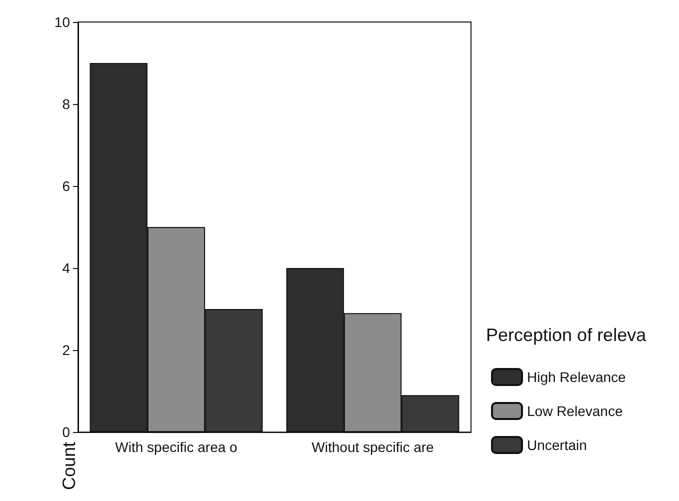 The image size is (679, 501). I want to click on x-tick-label: Without specific are, so click(373, 447).